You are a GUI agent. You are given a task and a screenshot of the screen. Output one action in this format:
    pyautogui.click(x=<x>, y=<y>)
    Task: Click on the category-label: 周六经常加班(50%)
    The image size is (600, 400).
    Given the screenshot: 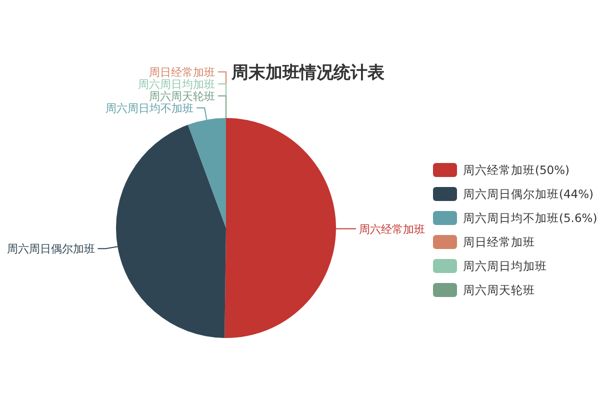 What is the action you would take?
    pyautogui.click(x=516, y=170)
    